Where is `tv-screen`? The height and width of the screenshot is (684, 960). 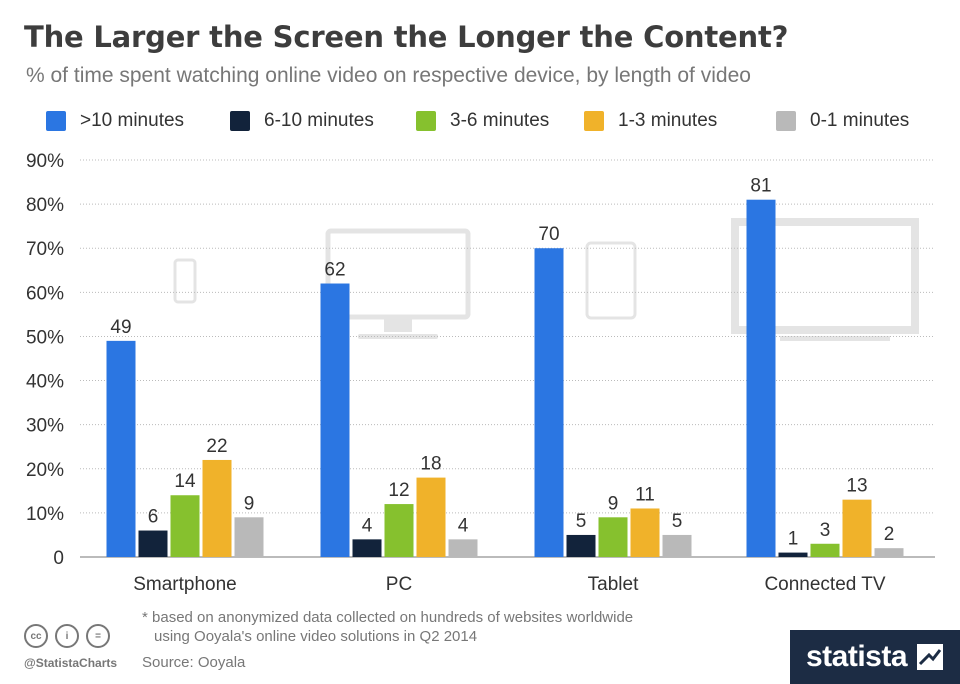 tv-screen is located at coordinates (825, 276).